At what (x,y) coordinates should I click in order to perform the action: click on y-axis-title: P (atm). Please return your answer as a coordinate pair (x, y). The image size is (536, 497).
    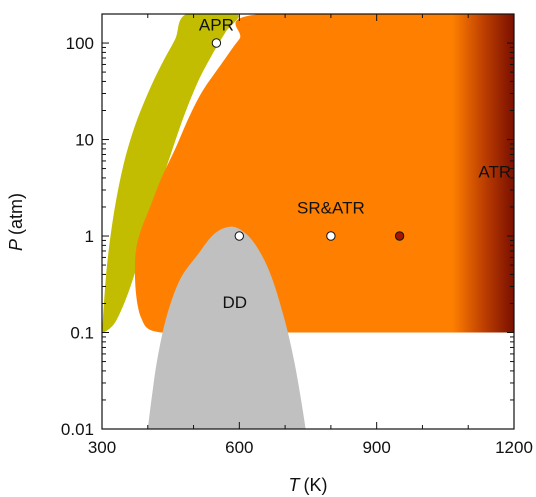
    Looking at the image, I should click on (16, 222).